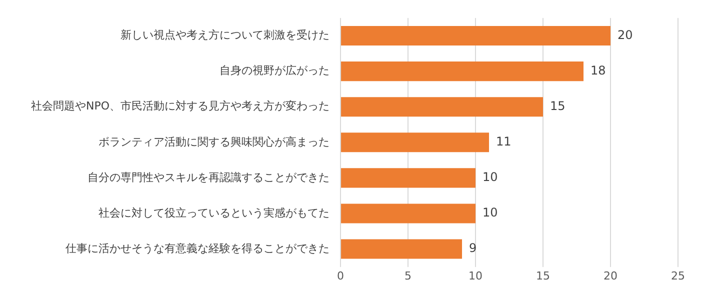 The height and width of the screenshot is (294, 701). Describe the element at coordinates (198, 248) in the screenshot. I see `y-tick-label: 仕事に活かせそうな有意義な経験を得ることができた` at that location.